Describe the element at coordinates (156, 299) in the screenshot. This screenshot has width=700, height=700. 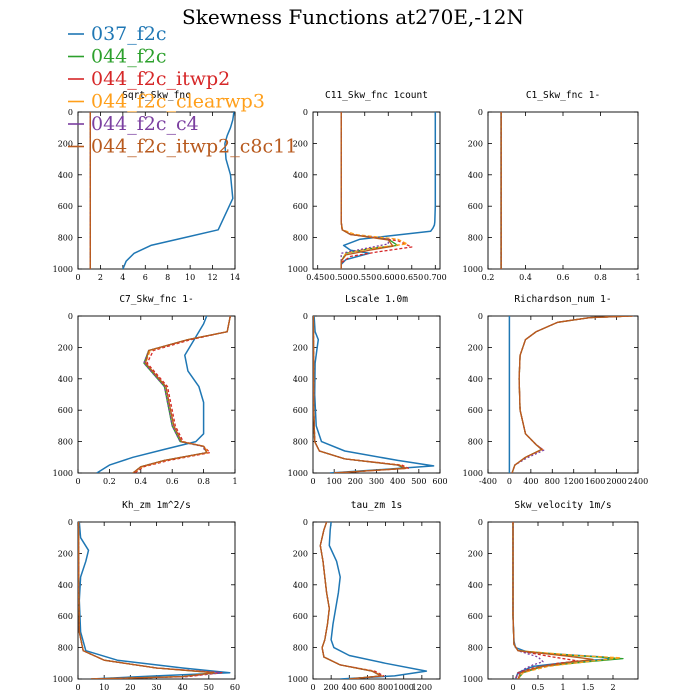
I see `panel-title: C7_Skw_fnc 1-` at that location.